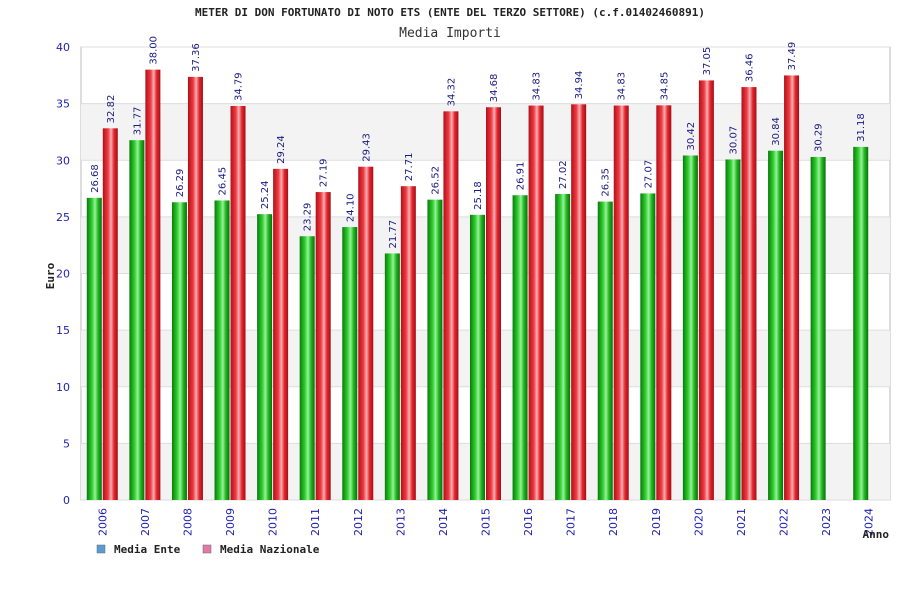  I want to click on value-label: 27.07, so click(648, 174).